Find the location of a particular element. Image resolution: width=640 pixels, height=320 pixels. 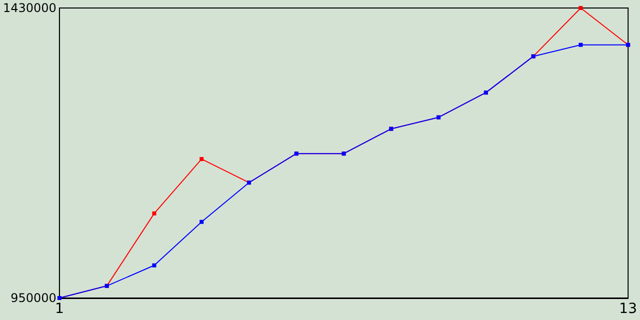

y-tick-label: 950000 is located at coordinates (33, 298).